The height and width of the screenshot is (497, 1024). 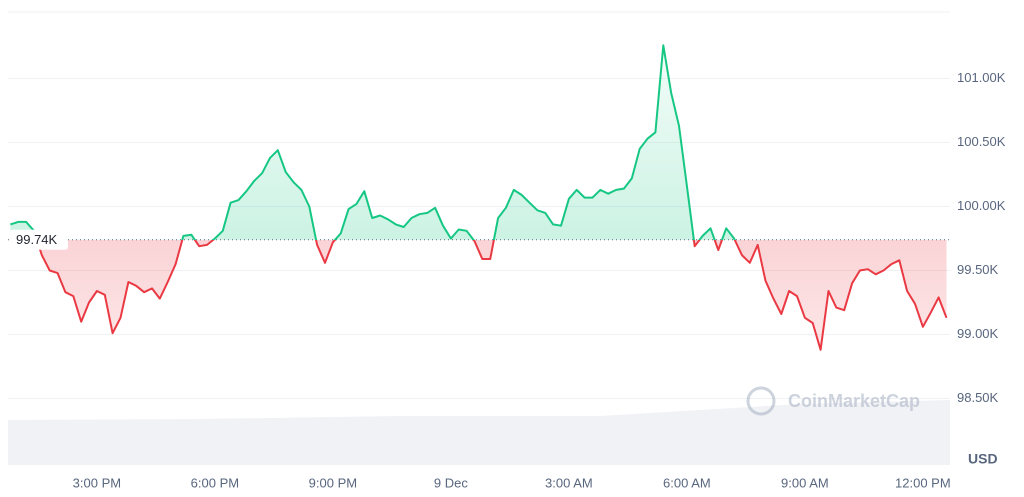 I want to click on watermark: CoinMarketCap, so click(x=833, y=401).